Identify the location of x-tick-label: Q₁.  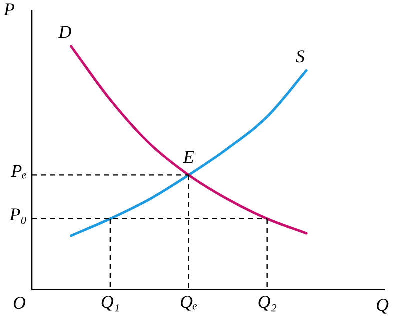
(110, 302).